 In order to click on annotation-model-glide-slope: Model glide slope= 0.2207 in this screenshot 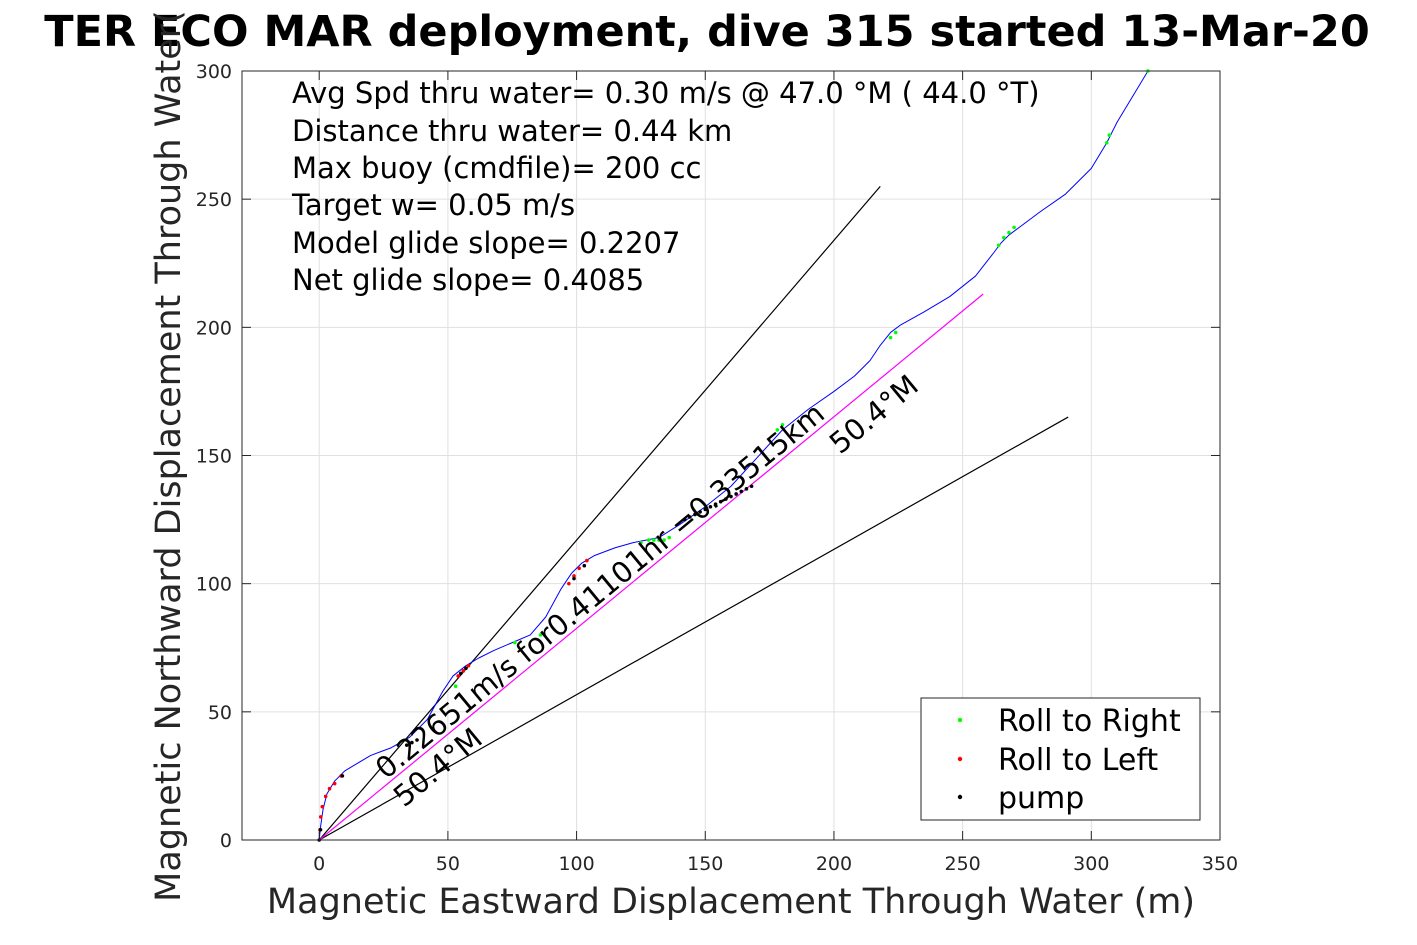, I will do `click(486, 243)`.